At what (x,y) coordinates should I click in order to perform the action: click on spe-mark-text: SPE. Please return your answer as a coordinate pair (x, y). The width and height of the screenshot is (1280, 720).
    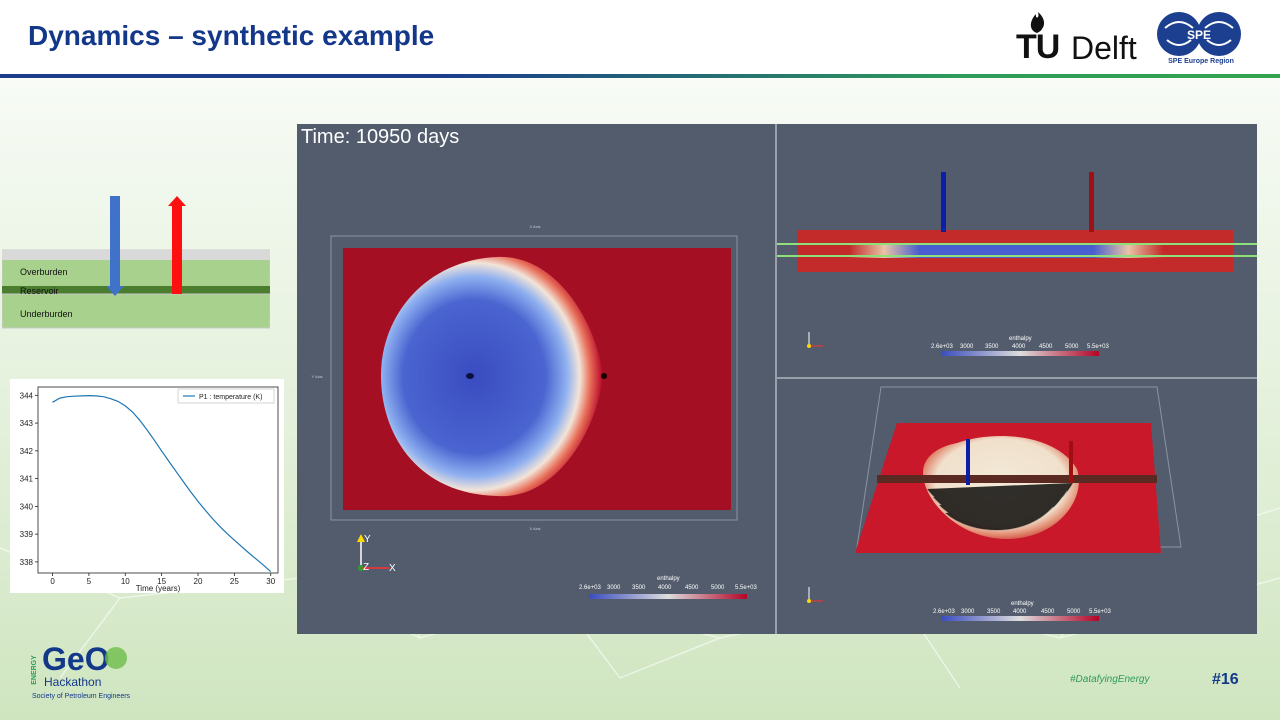
    Looking at the image, I should click on (1199, 35).